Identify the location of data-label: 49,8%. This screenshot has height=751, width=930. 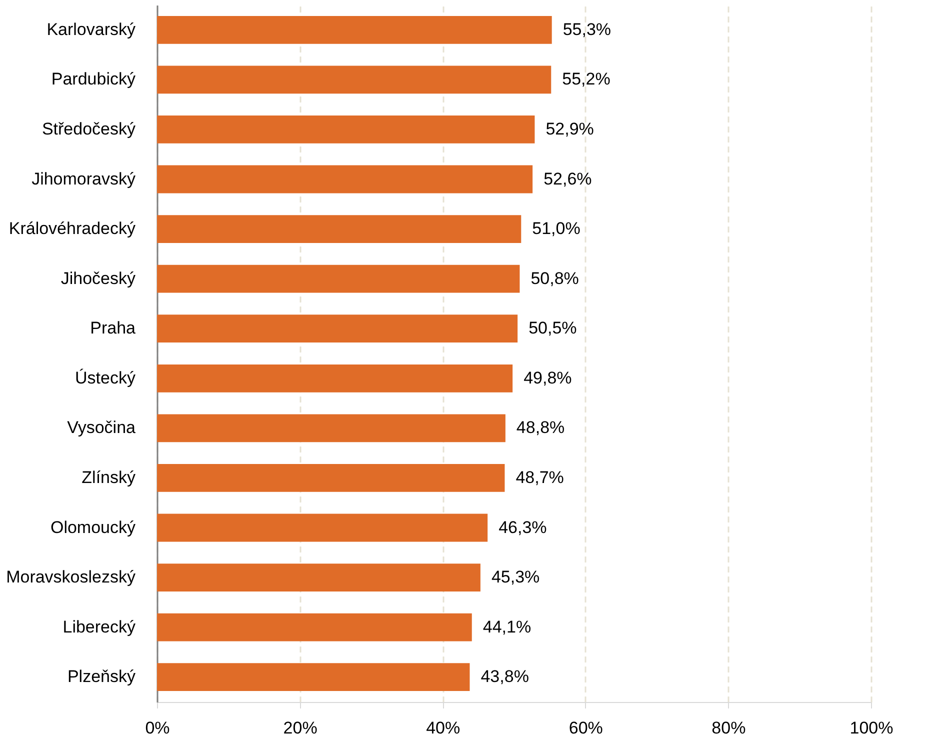
(548, 378).